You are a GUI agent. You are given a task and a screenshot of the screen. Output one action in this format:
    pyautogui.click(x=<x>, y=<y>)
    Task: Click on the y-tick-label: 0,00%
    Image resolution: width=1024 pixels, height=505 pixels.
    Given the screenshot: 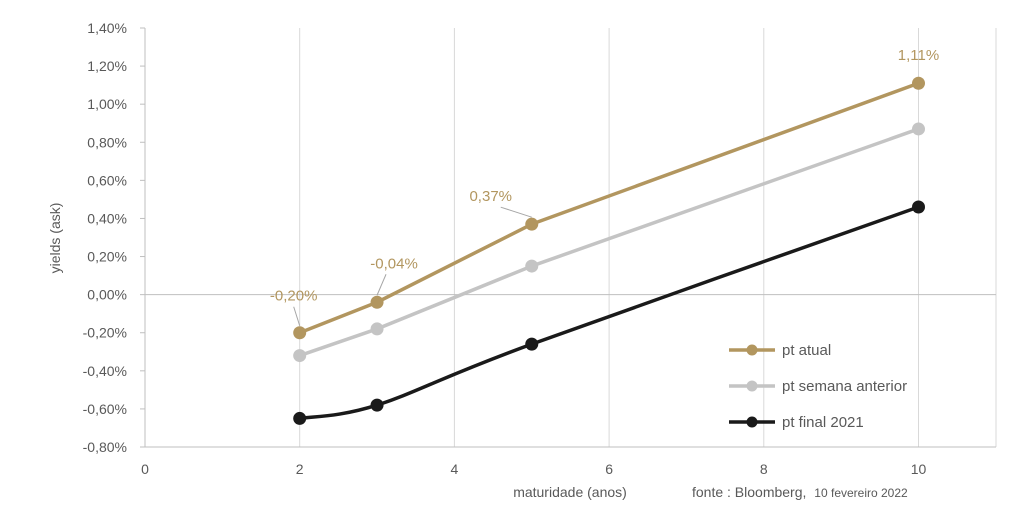 What is the action you would take?
    pyautogui.click(x=107, y=295)
    